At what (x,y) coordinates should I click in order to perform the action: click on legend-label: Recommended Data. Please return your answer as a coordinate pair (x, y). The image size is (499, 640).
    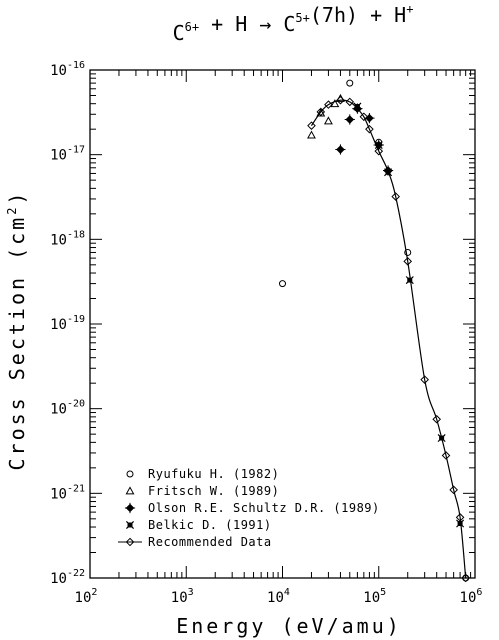
    Looking at the image, I should click on (210, 542).